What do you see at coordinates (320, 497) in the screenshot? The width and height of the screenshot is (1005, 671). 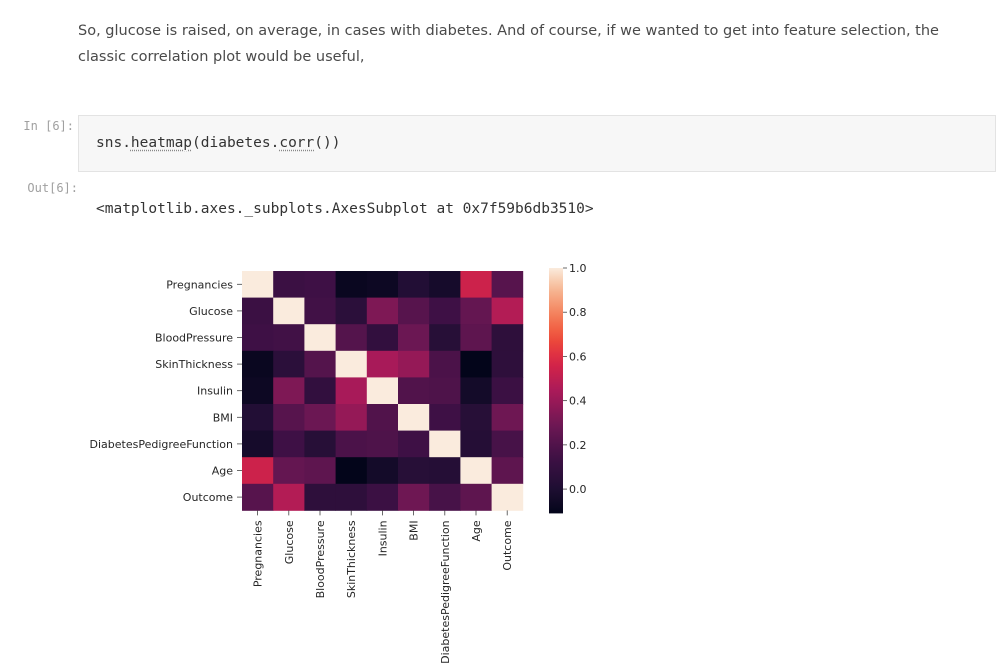 I see `heatmap-cell-Outcome-BloodPressure` at bounding box center [320, 497].